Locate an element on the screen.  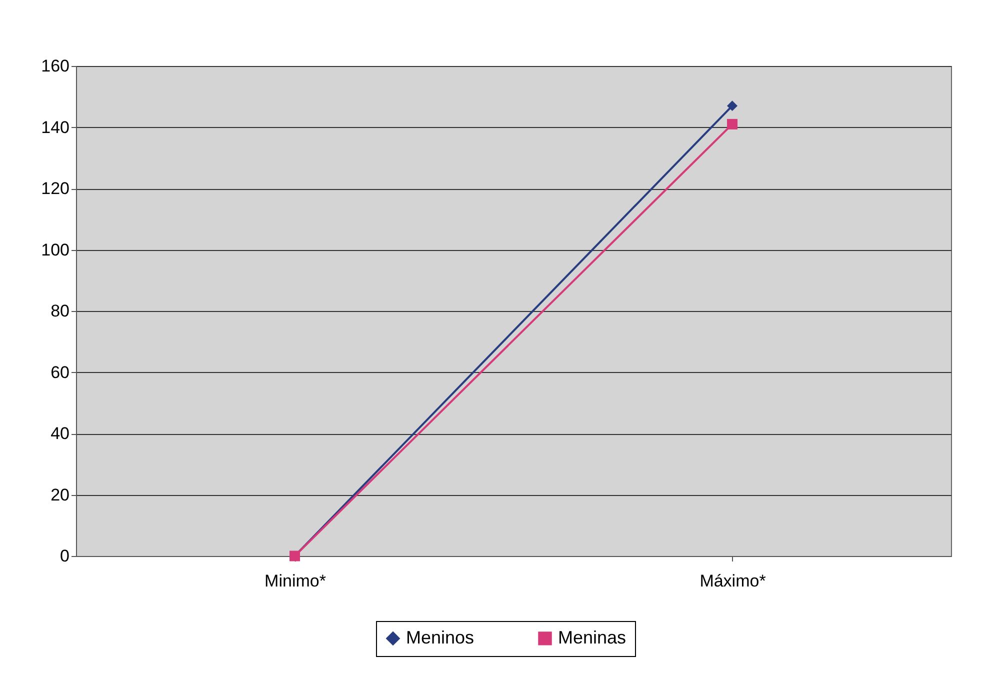
y-tick-label: 40 is located at coordinates (60, 433).